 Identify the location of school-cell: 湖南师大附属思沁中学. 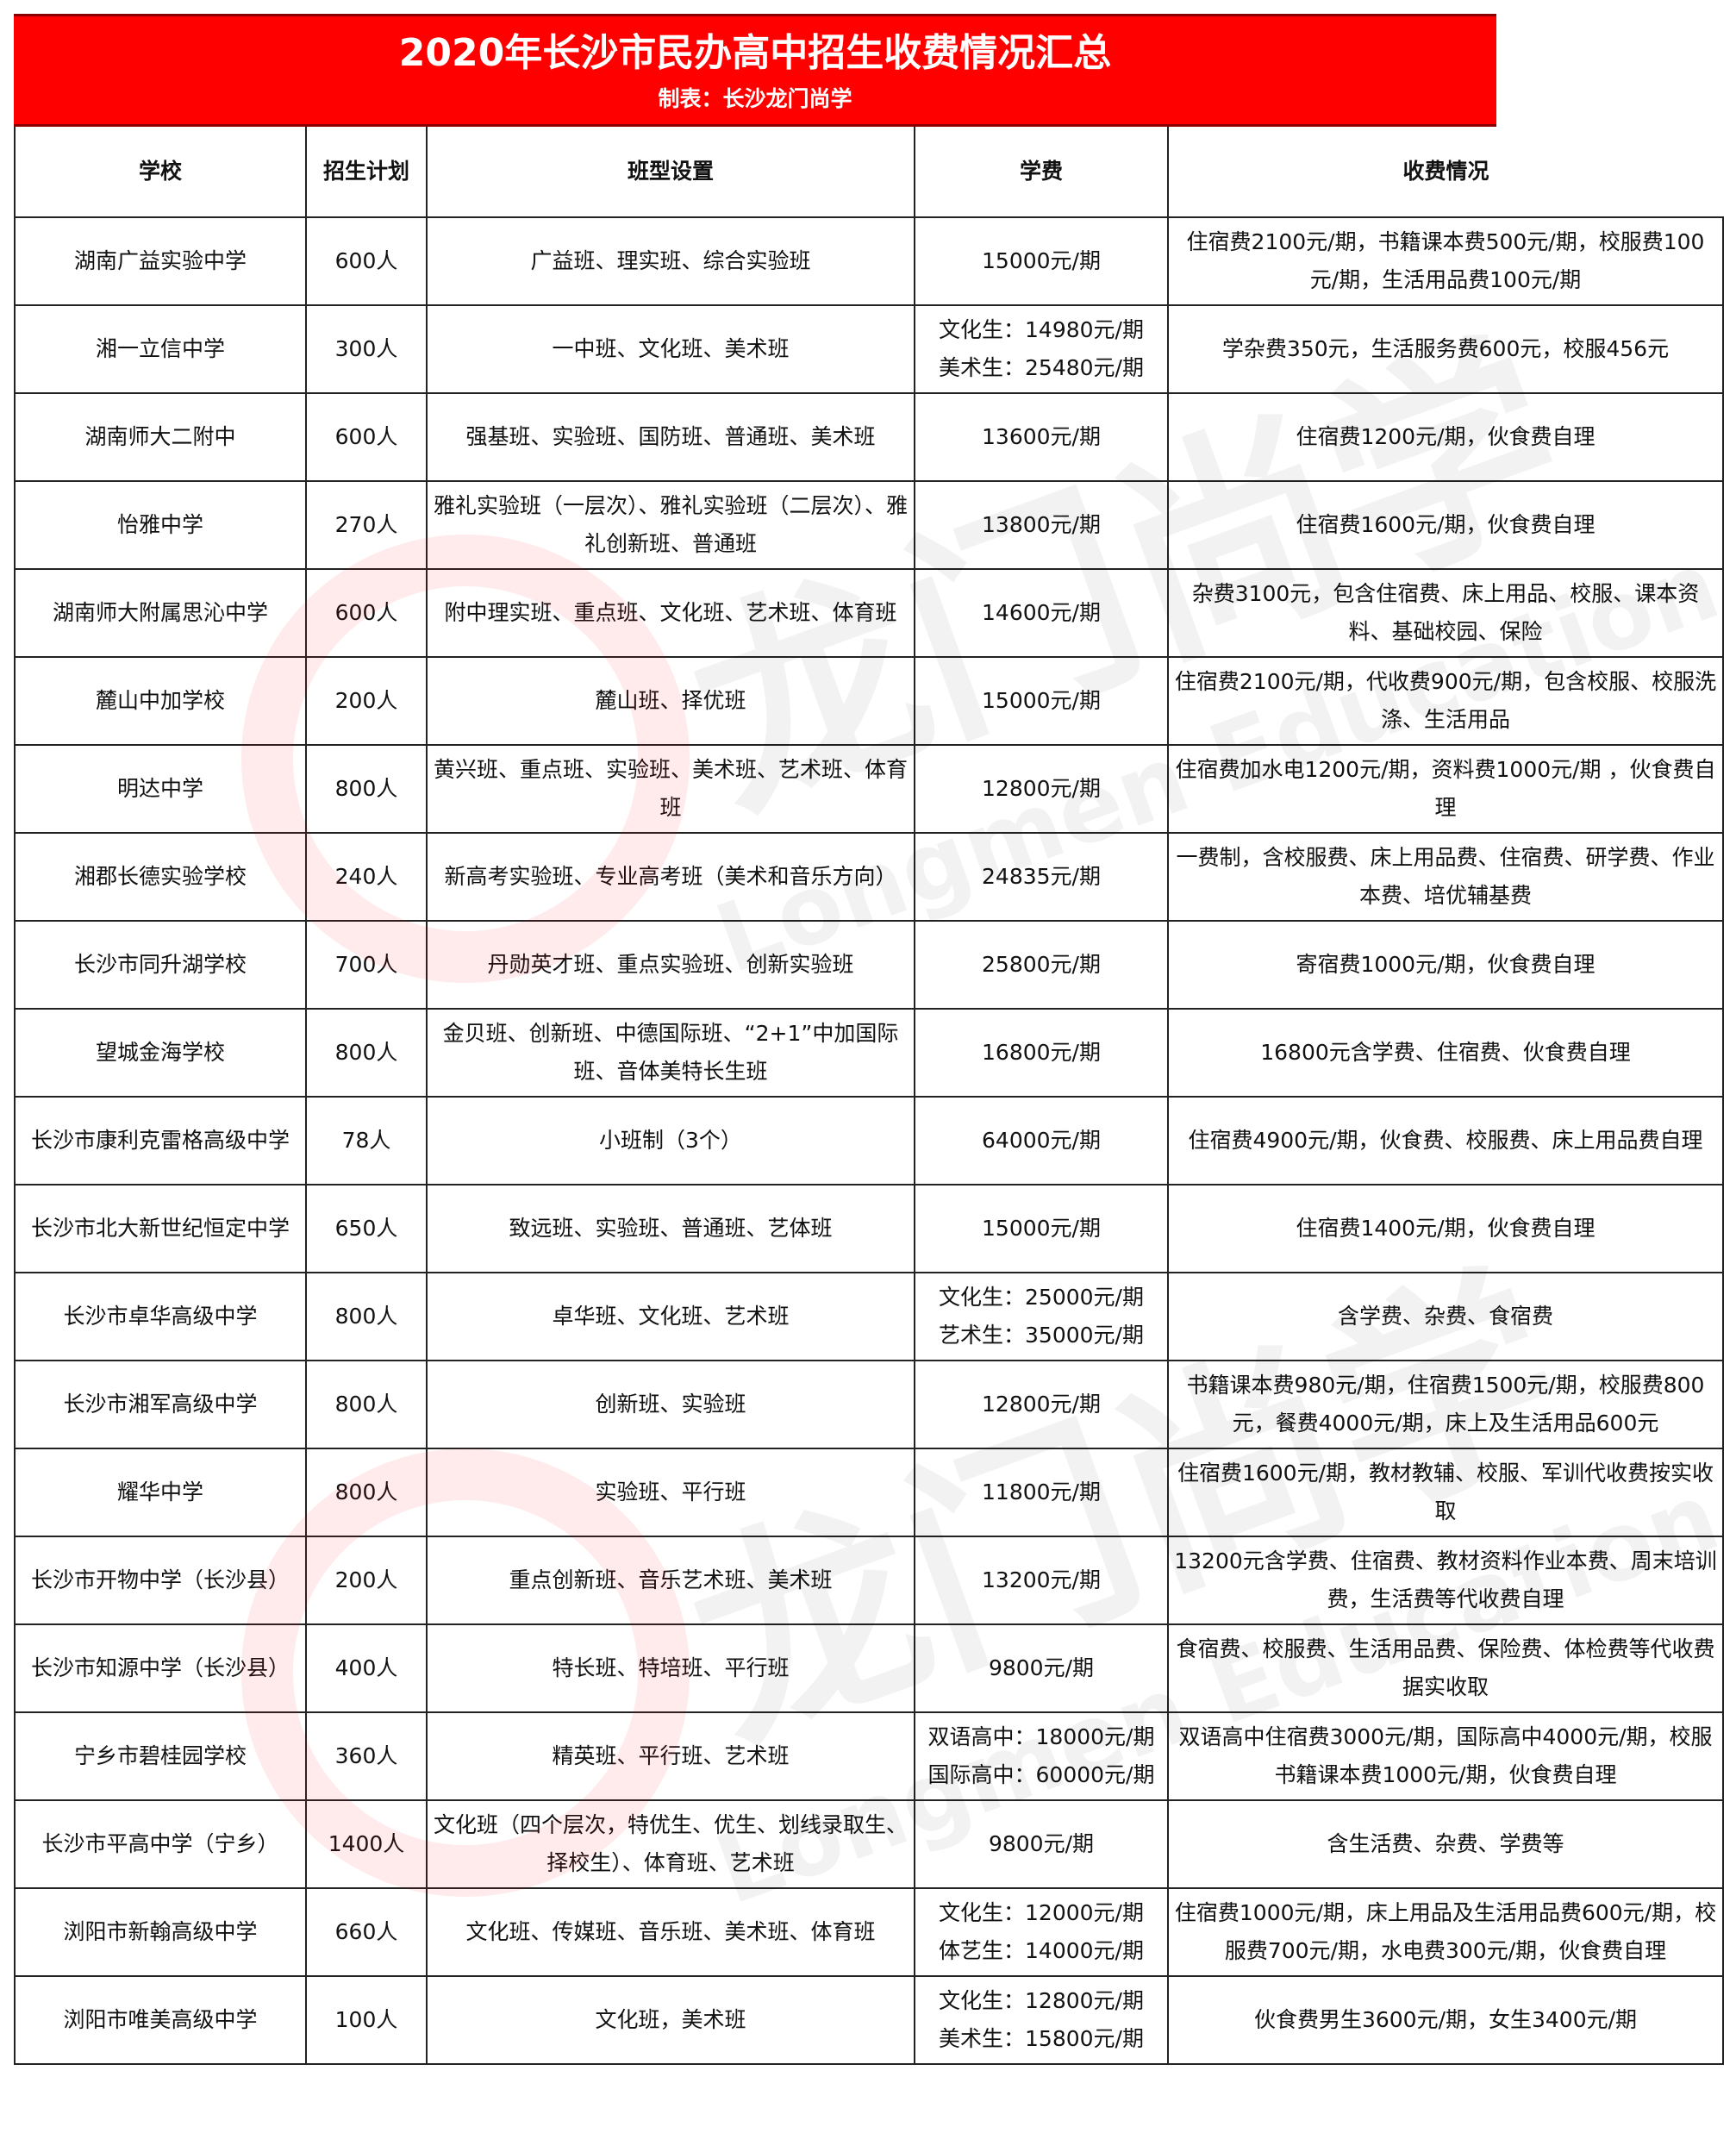
(160, 613).